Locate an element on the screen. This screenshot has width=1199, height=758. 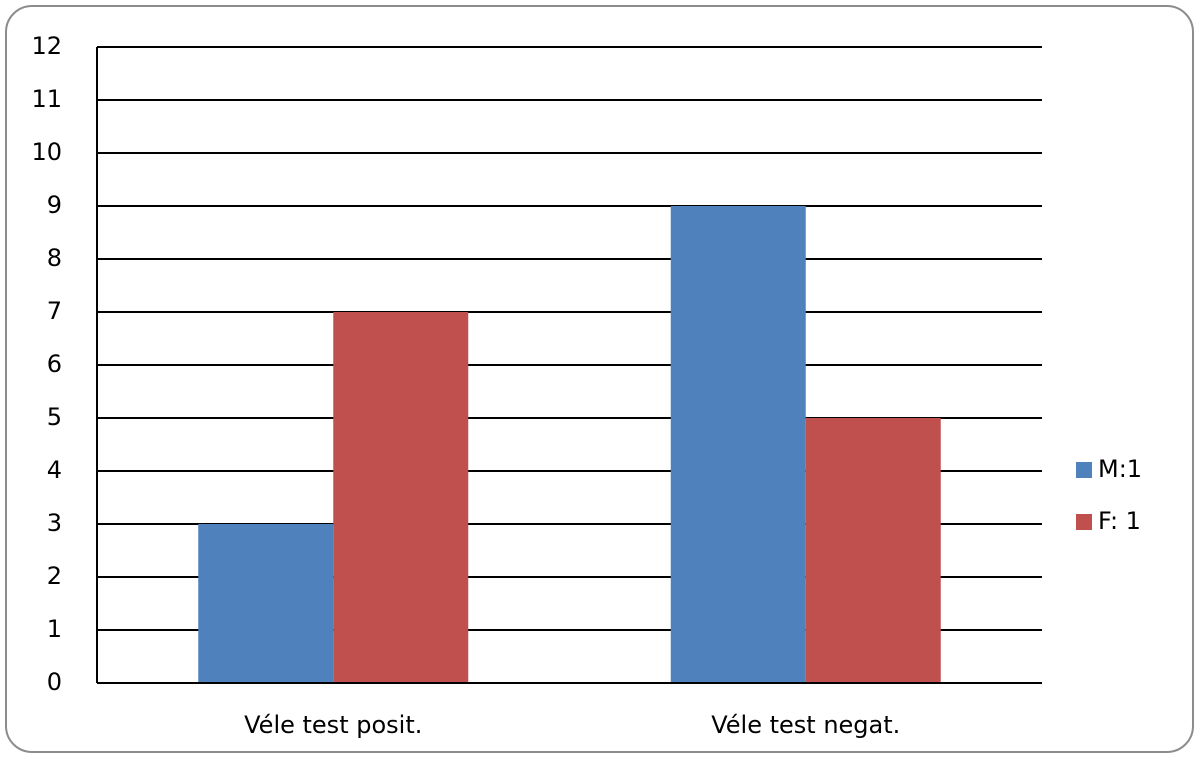
y-tick-label: 3 is located at coordinates (54, 523).